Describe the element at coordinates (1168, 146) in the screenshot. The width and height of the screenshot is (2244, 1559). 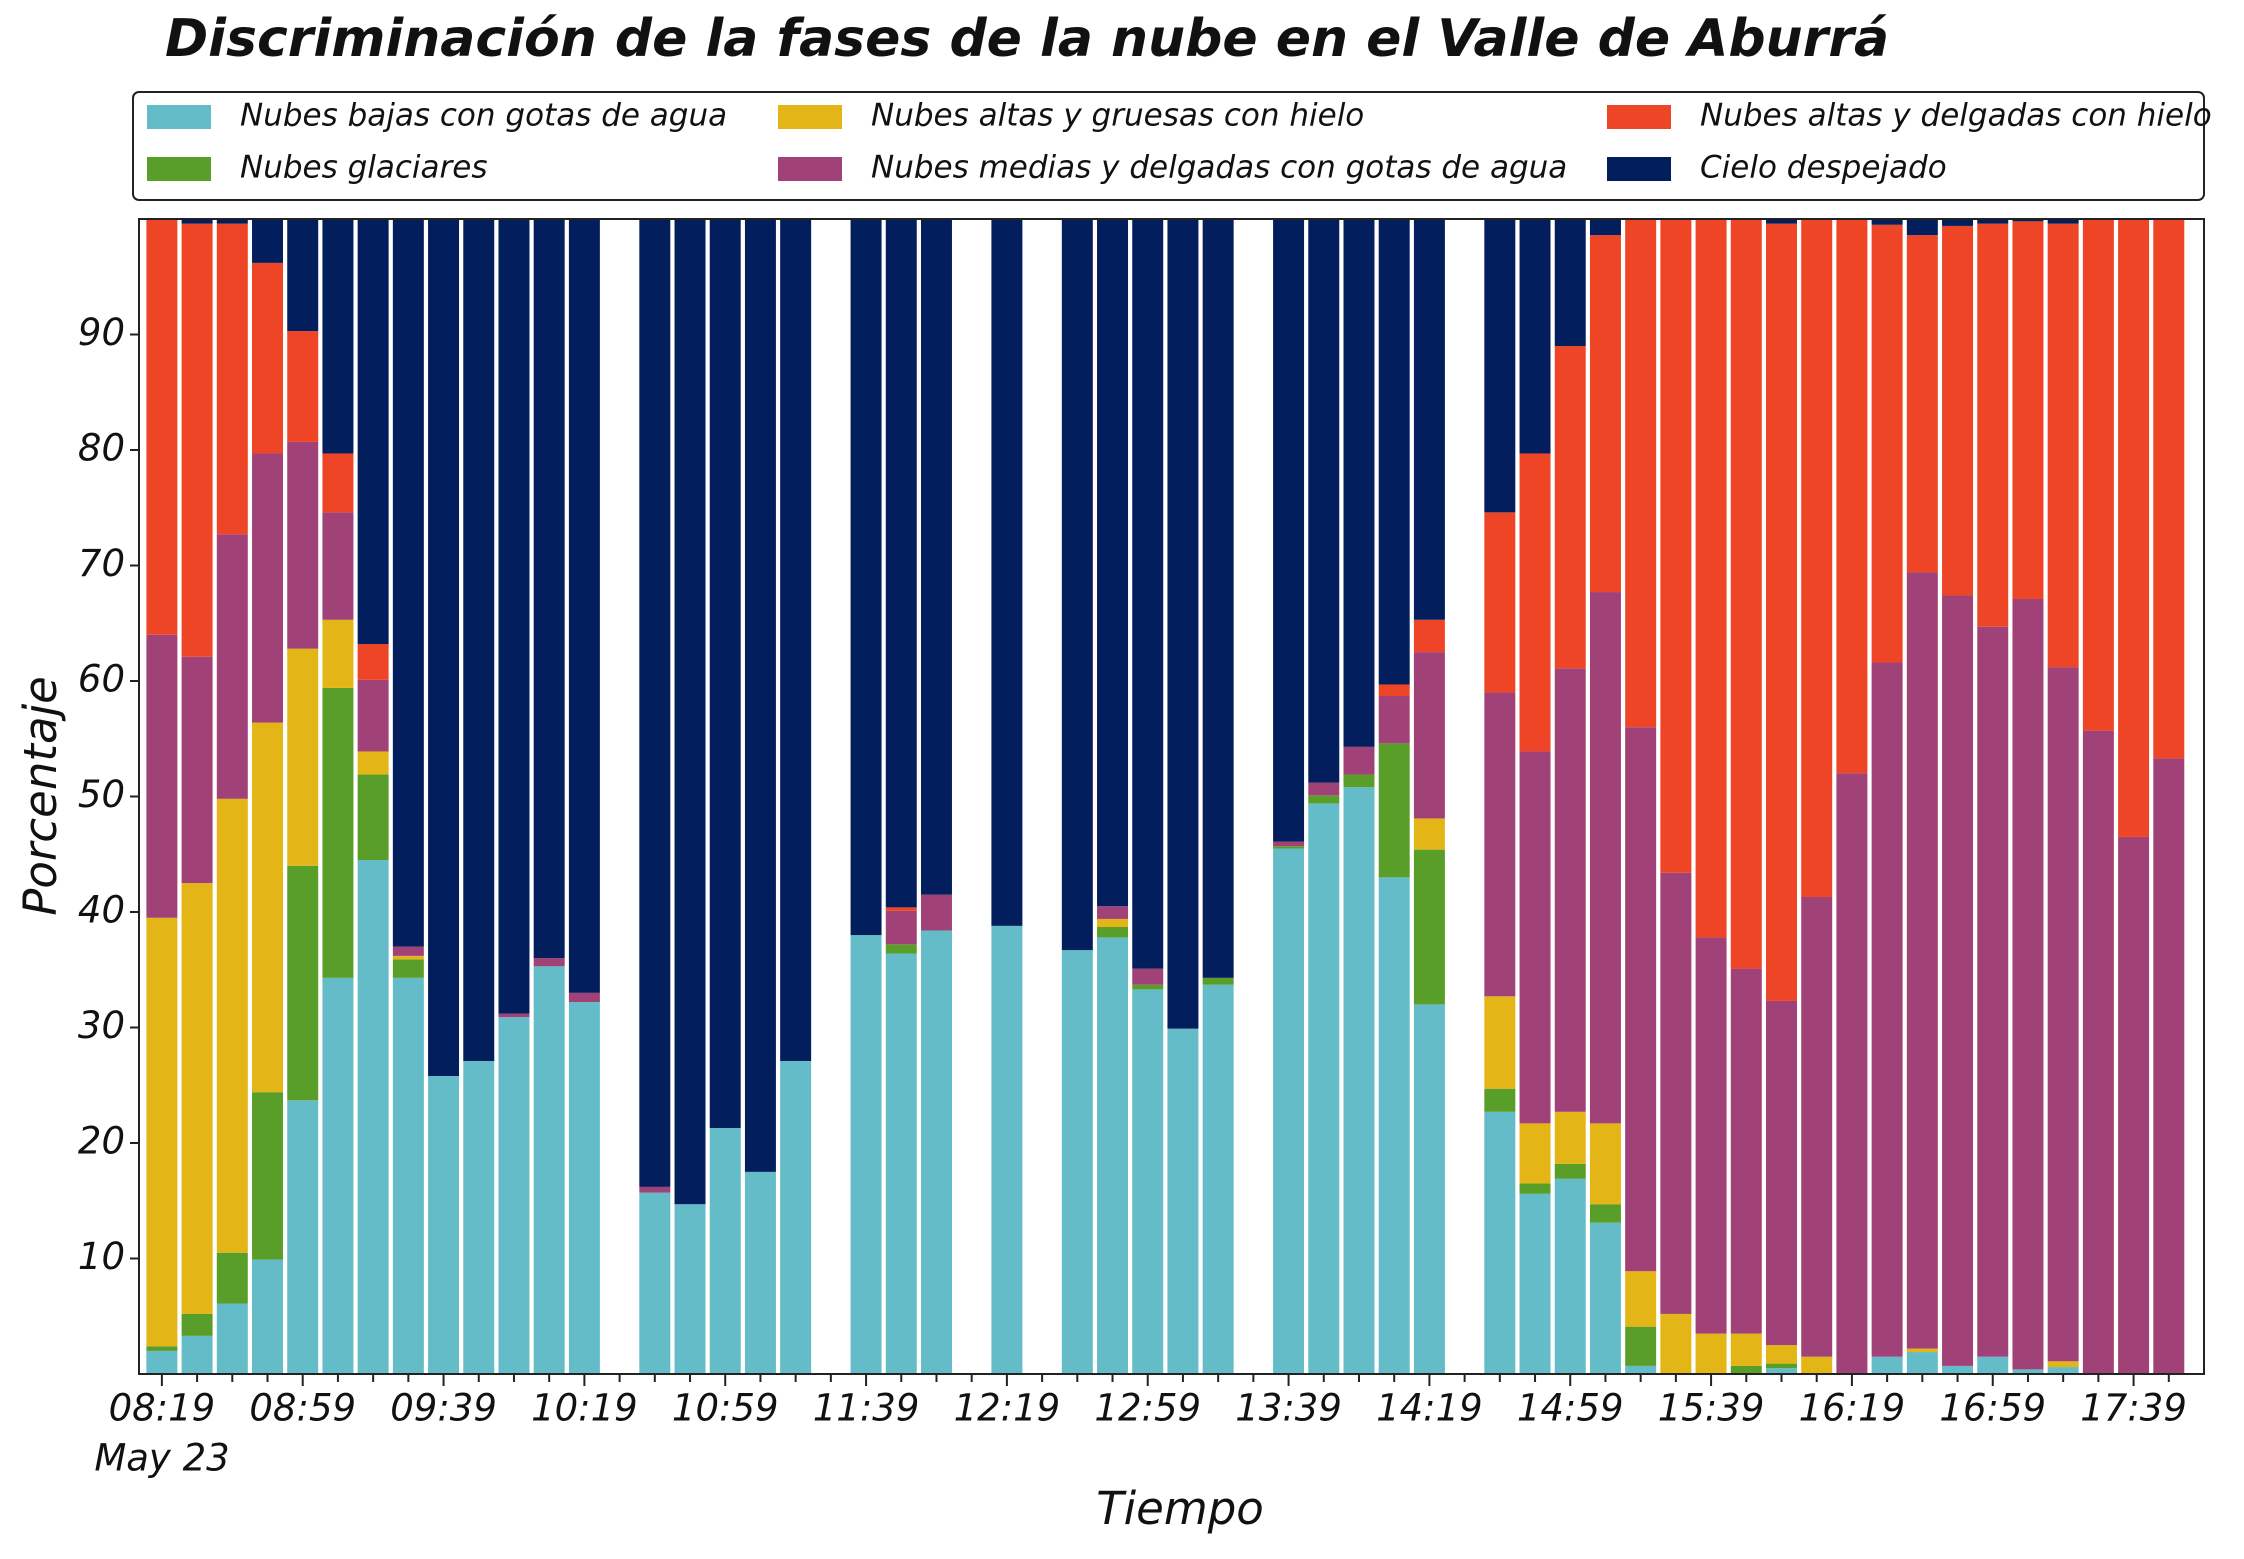
I see `legend` at that location.